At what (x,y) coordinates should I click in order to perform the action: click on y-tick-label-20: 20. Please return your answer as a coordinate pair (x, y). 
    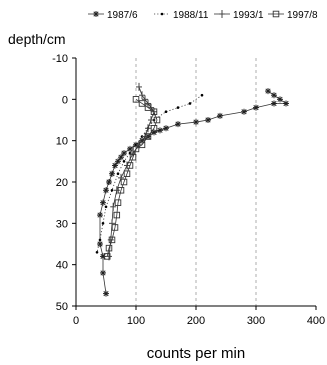
    Looking at the image, I should click on (62, 183).